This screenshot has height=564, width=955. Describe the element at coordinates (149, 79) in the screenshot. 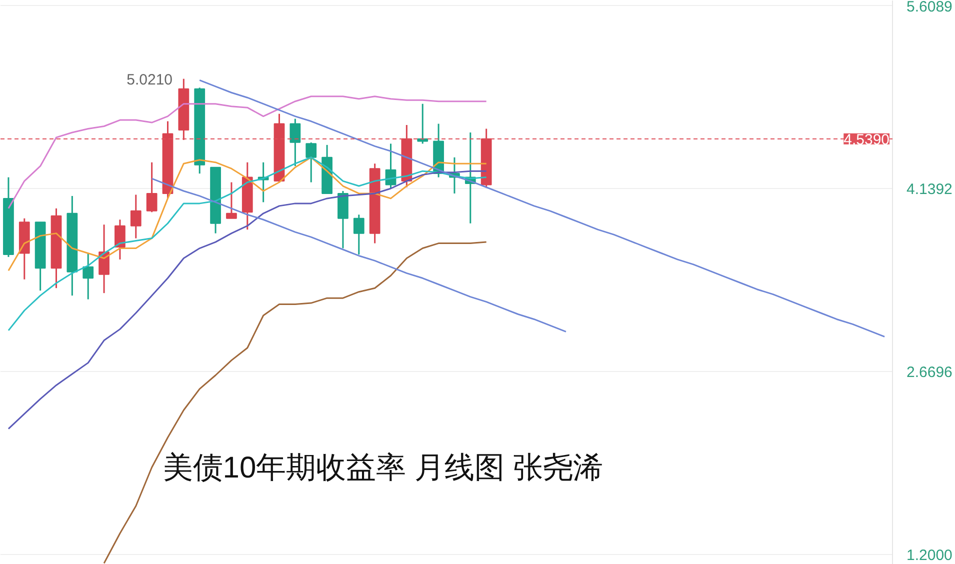

I see `annotation: 5.0210` at that location.